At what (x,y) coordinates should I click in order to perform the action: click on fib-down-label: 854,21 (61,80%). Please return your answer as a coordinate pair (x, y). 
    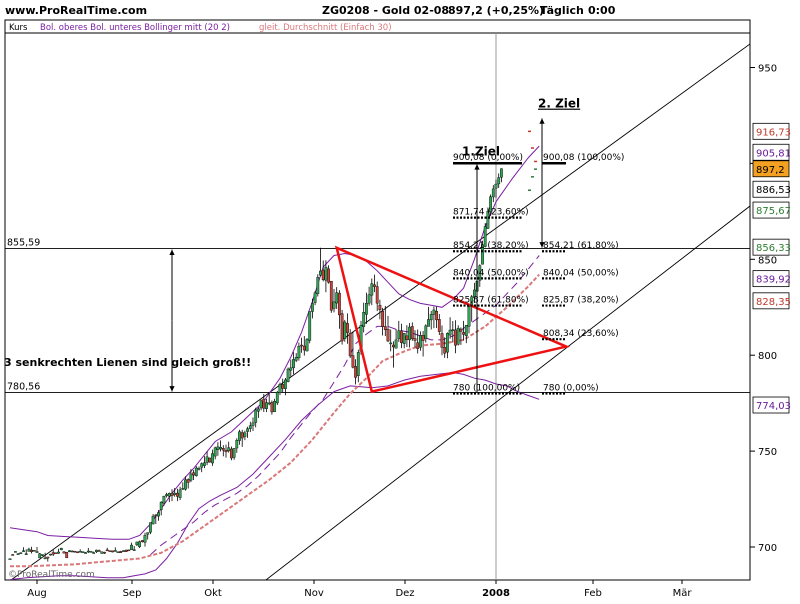
    Looking at the image, I should click on (581, 246).